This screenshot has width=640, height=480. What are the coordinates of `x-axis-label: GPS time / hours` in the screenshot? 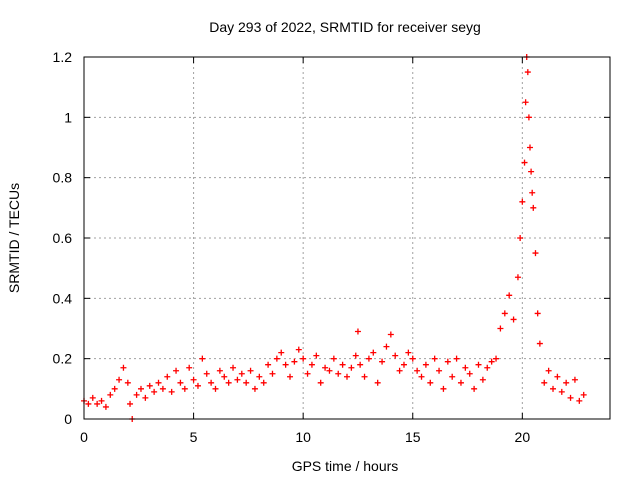 It's located at (345, 466).